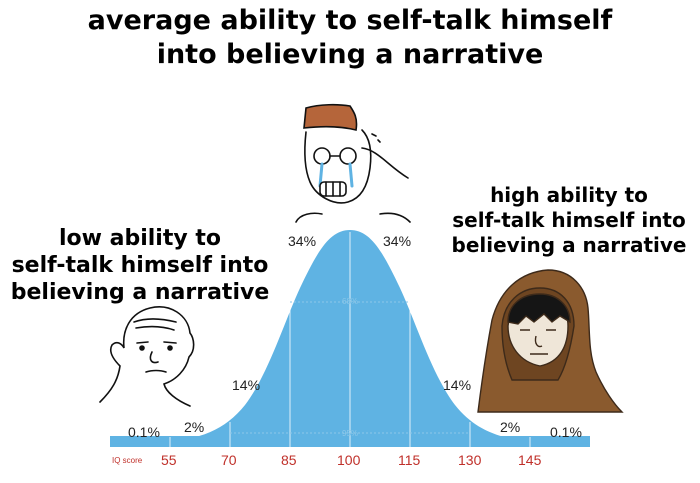  What do you see at coordinates (566, 432) in the screenshot?
I see `pct-right-far: 0.1%` at bounding box center [566, 432].